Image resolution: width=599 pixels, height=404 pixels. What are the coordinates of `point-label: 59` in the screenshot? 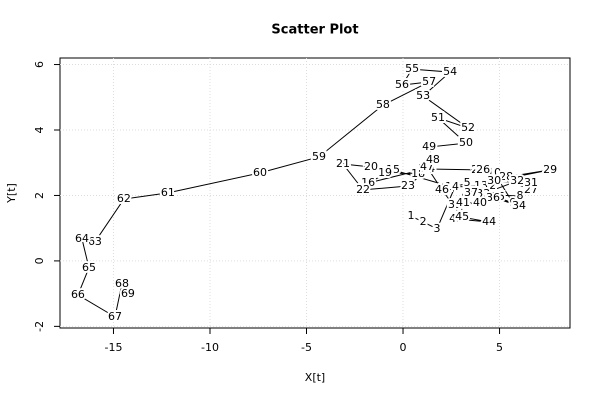 It's located at (319, 156).